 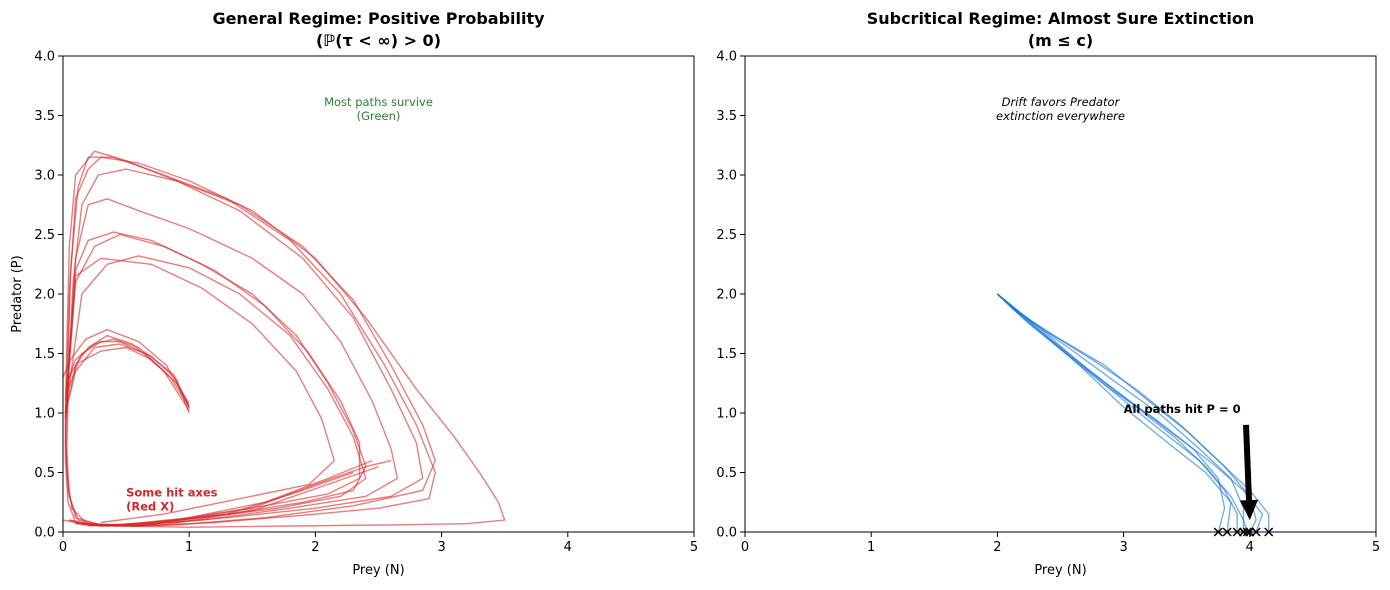 I want to click on annotation-text: All paths hit P = 0, so click(x=1182, y=409).